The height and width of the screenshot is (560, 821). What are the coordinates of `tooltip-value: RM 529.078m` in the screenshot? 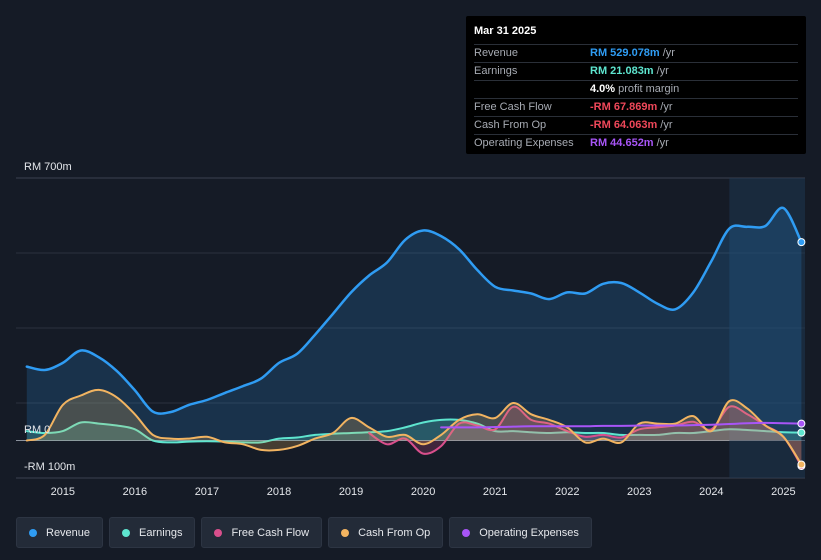 It's located at (625, 53).